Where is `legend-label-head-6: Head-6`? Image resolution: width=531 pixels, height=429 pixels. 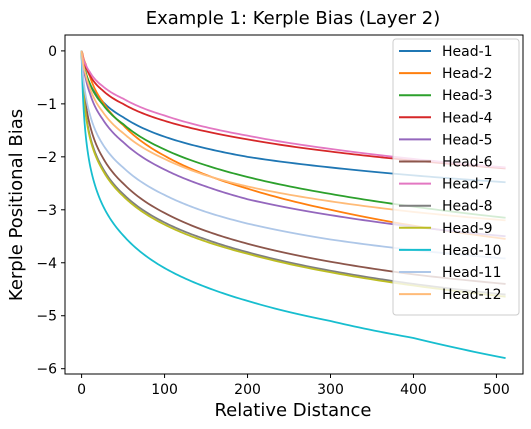
legend-label-head-6: Head-6 is located at coordinates (467, 163).